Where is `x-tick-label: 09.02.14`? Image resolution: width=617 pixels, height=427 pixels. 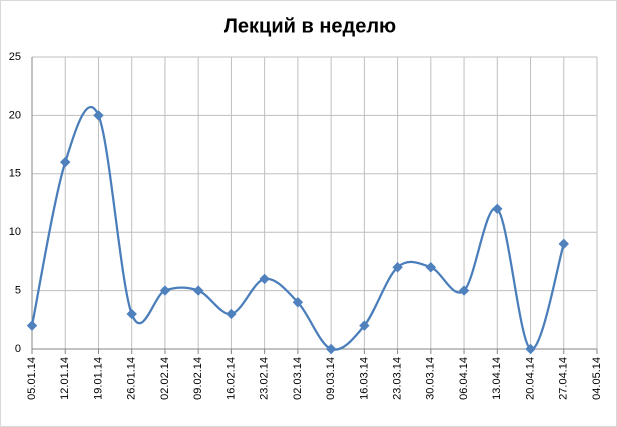 x-tick-label: 09.02.14 is located at coordinates (198, 378).